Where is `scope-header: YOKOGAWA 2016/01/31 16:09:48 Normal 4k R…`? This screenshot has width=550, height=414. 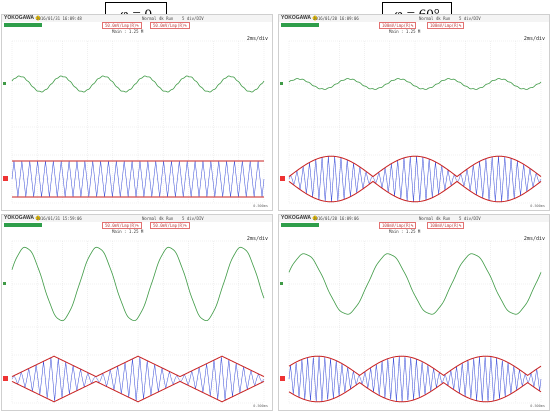 scope-header: YOKOGAWA 2016/01/31 16:09:48 Normal 4k R… is located at coordinates (137, 18).